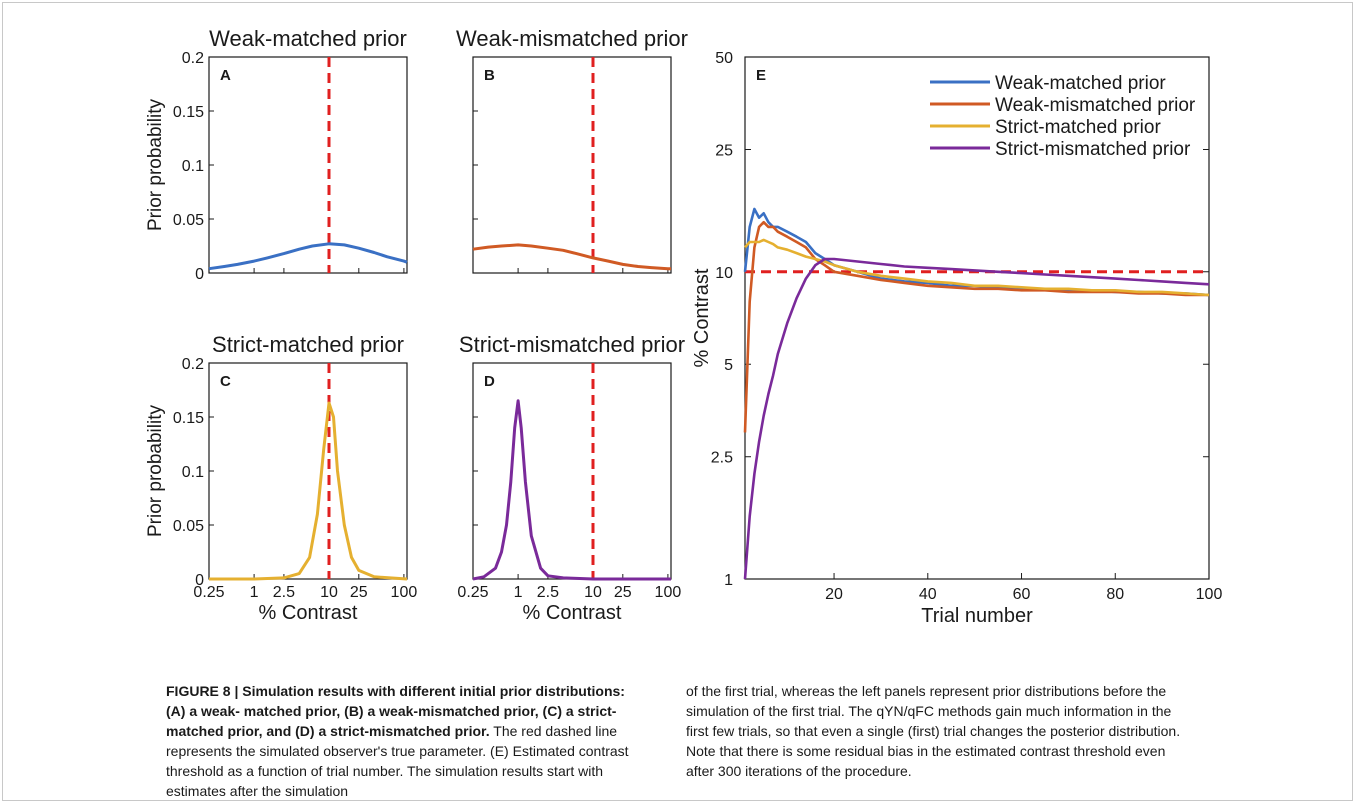 The height and width of the screenshot is (805, 1357). Describe the element at coordinates (188, 418) in the screenshot. I see `panel-c-ytick-label: 0.15` at that location.